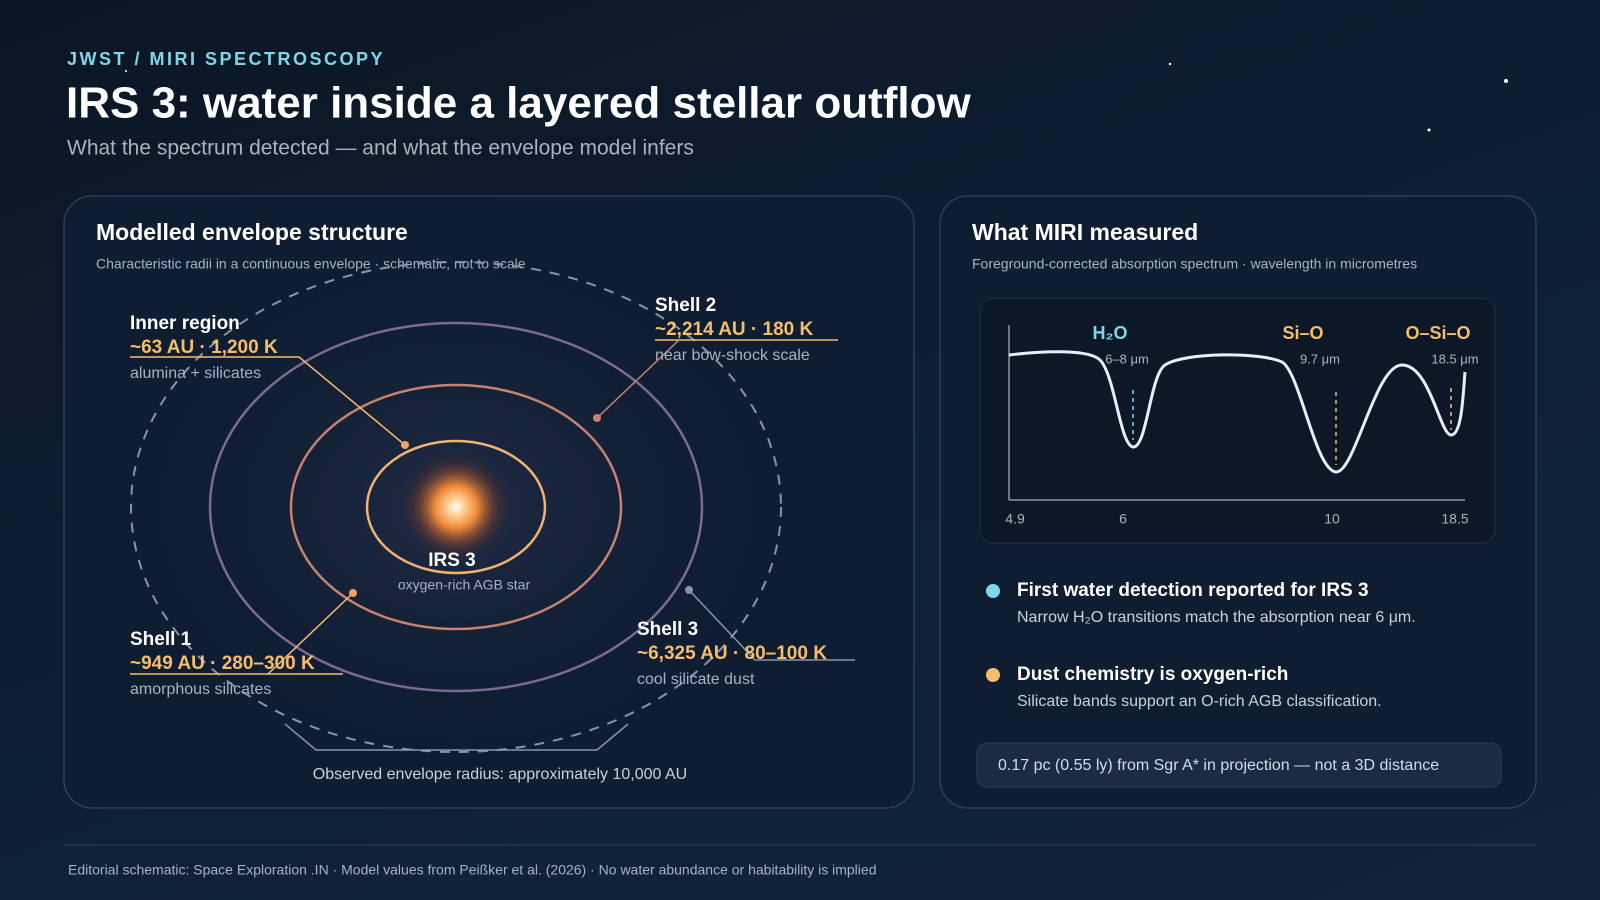 Image resolution: width=1600 pixels, height=900 pixels. What do you see at coordinates (1332, 519) in the screenshot?
I see `x-tick-label: 10` at bounding box center [1332, 519].